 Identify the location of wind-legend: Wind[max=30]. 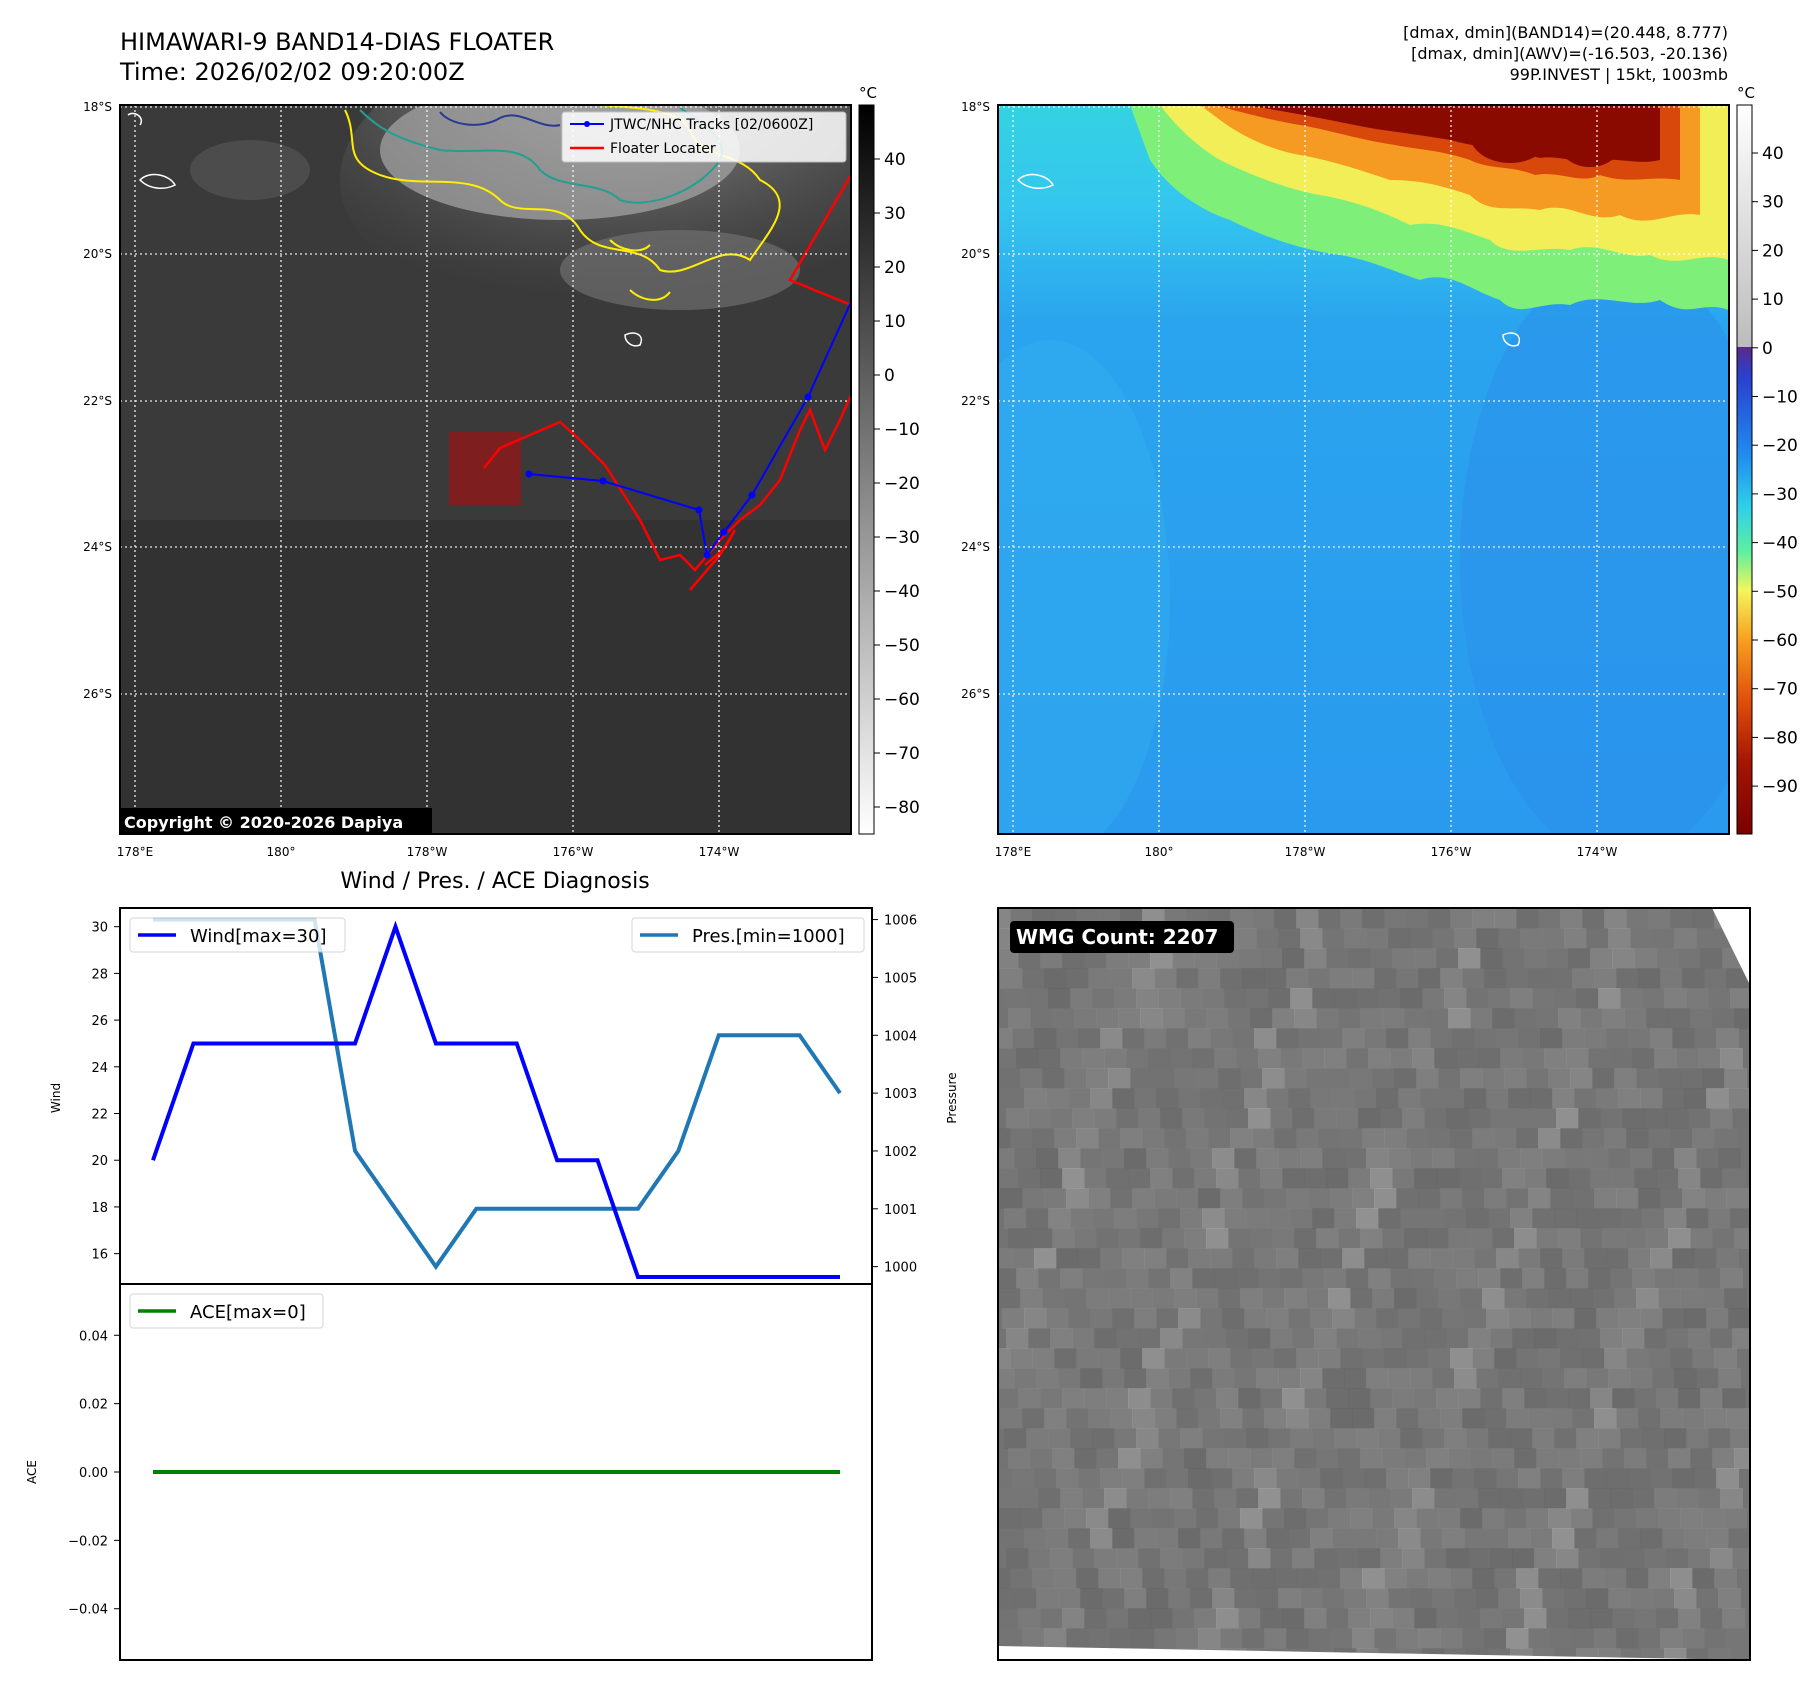
(237, 935).